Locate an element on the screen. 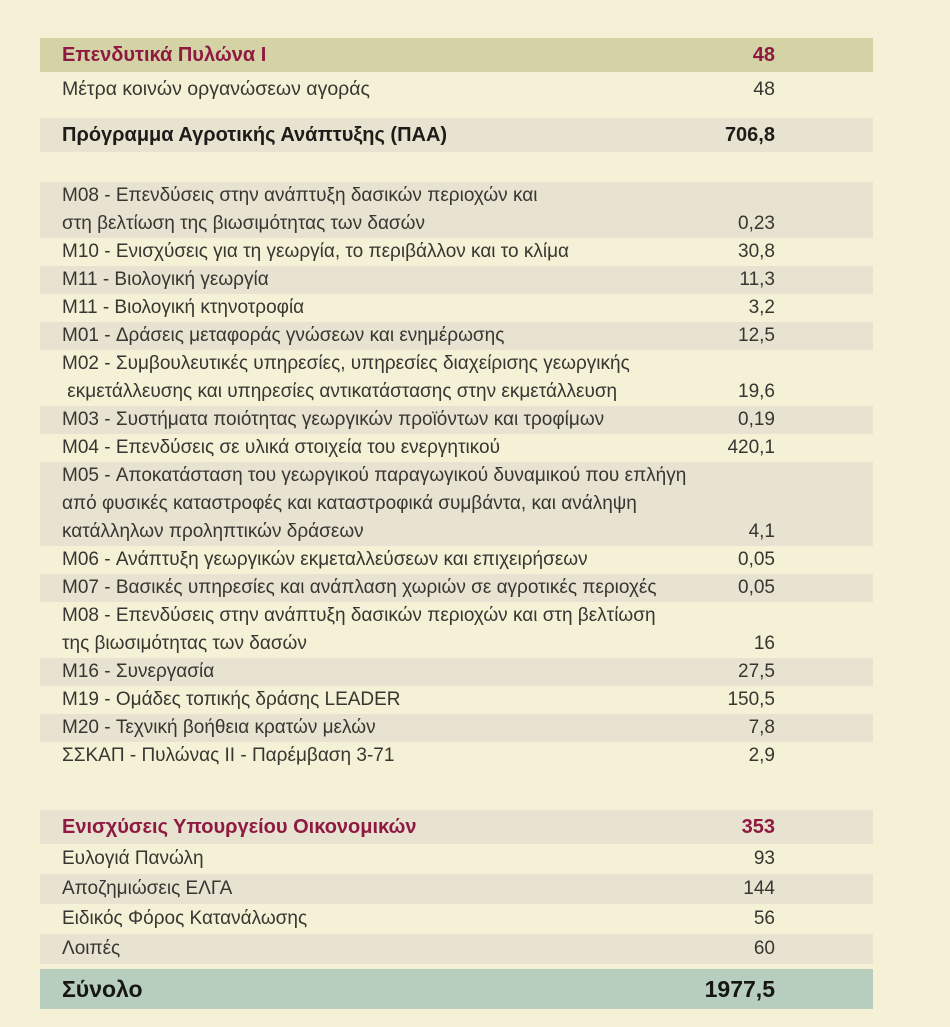 The width and height of the screenshot is (950, 1027). row-label: Αποζημιώσεις ΕΛΓΑ is located at coordinates (147, 888).